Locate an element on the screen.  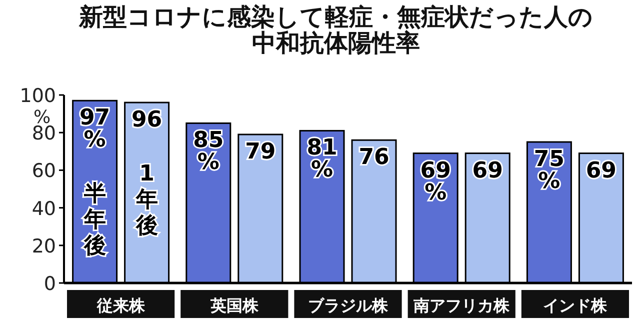
y-tick-label: 40 is located at coordinates (44, 209).